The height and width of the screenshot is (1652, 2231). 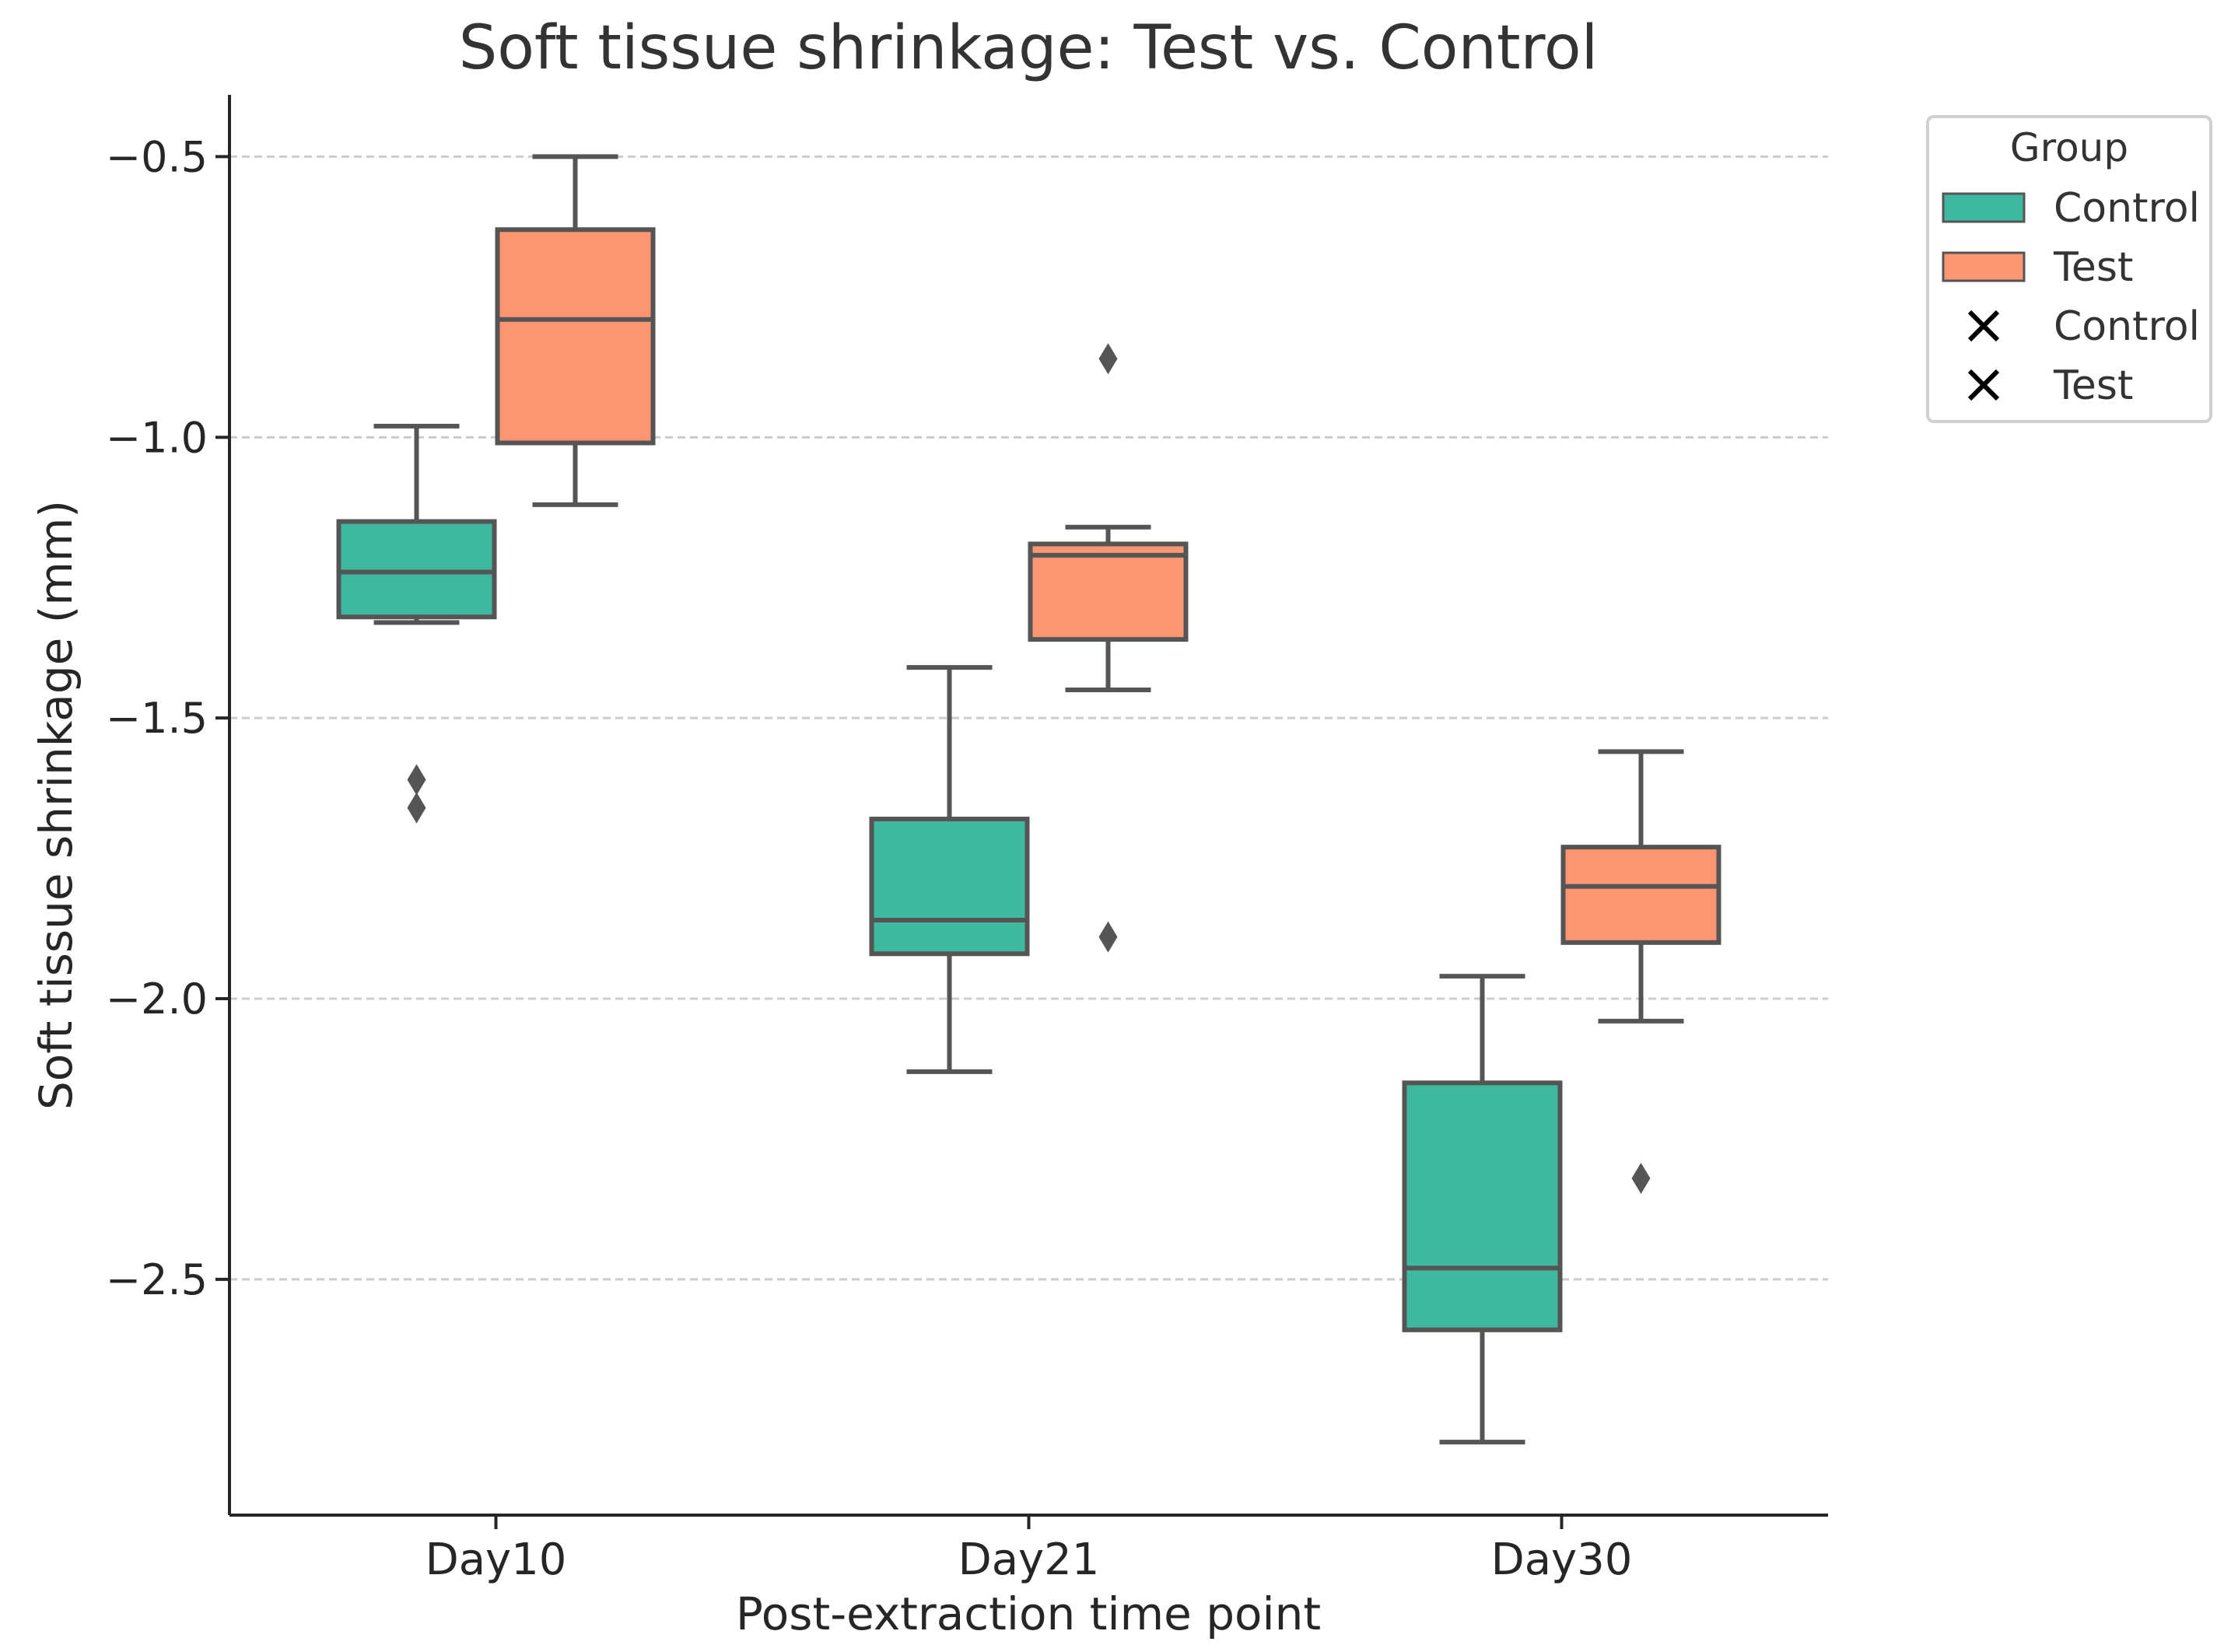 What do you see at coordinates (1984, 266) in the screenshot?
I see `legend-swatch-test` at bounding box center [1984, 266].